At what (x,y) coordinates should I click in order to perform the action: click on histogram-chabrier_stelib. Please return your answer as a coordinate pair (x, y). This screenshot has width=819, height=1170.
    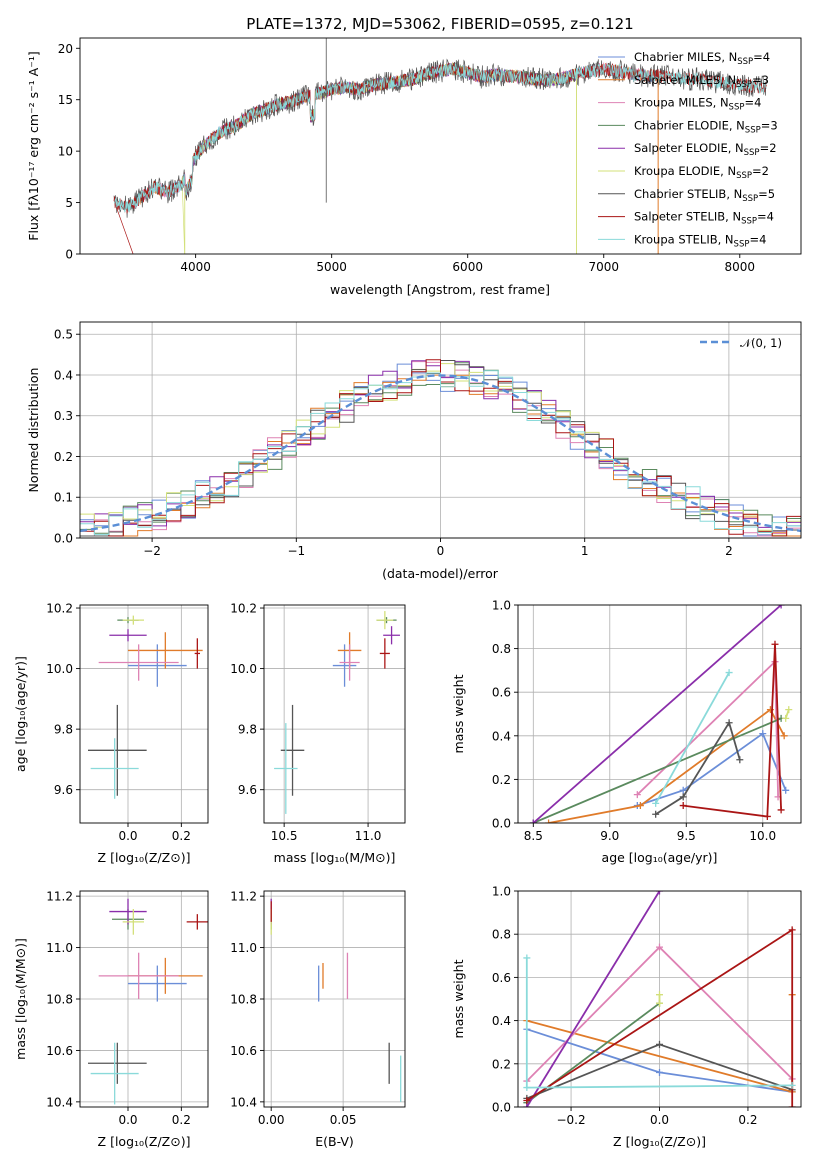
    Looking at the image, I should click on (440, 448).